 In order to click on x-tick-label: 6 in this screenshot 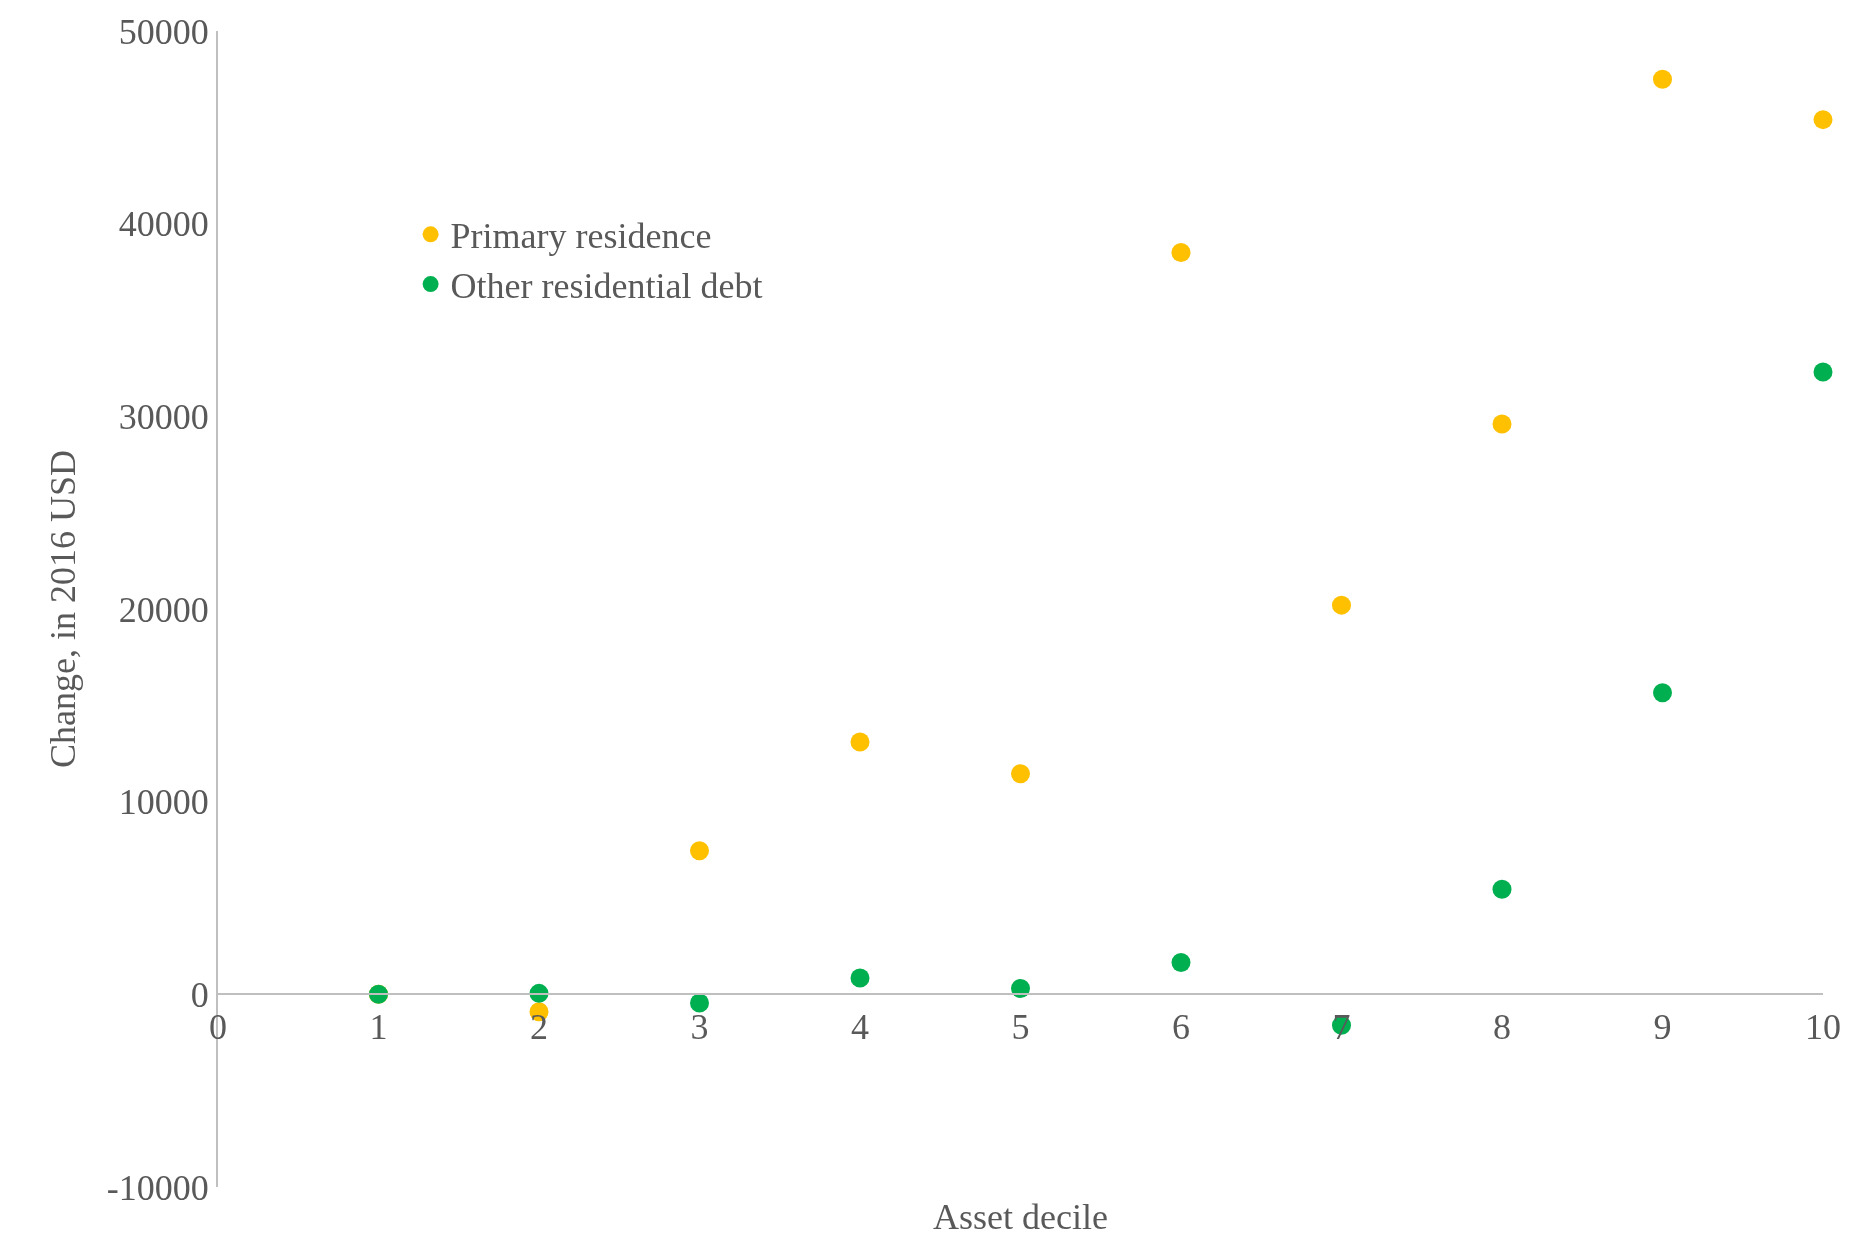, I will do `click(1181, 1026)`.